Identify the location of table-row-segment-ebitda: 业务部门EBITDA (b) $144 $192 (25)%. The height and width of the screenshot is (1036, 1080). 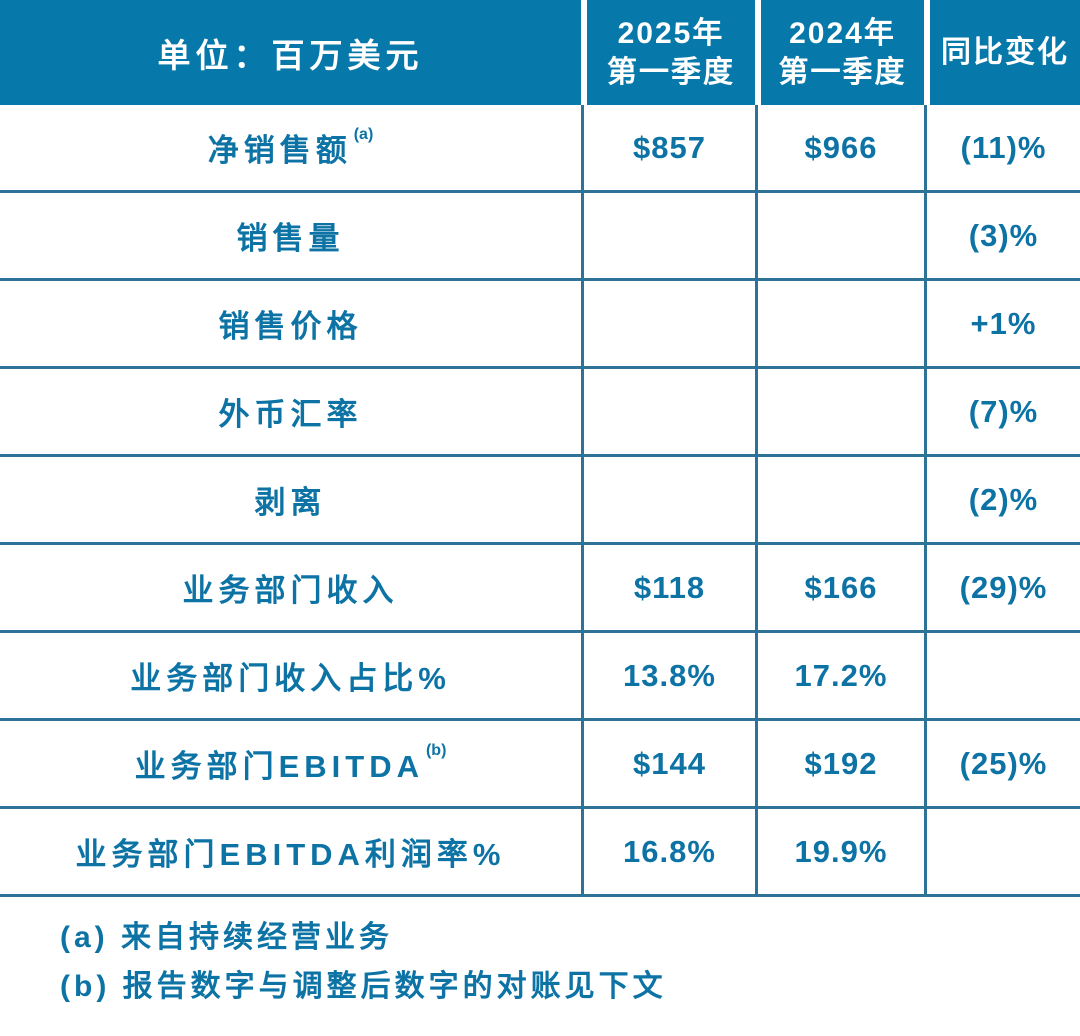
(540, 765).